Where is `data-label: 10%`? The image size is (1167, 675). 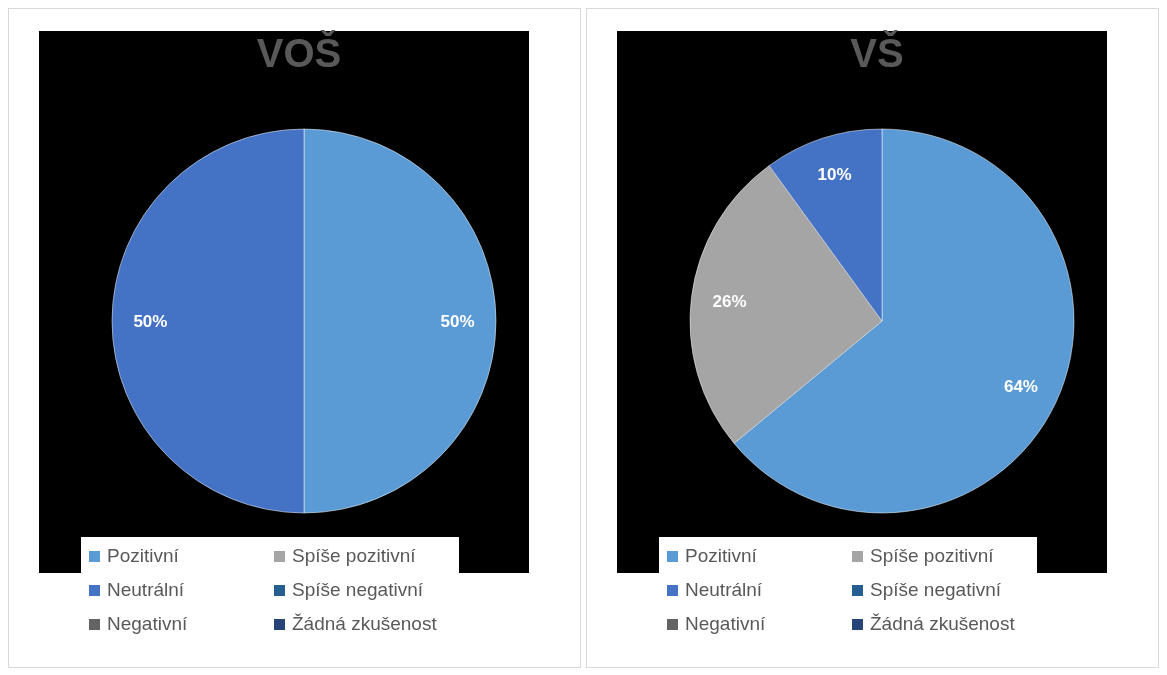
data-label: 10% is located at coordinates (834, 175).